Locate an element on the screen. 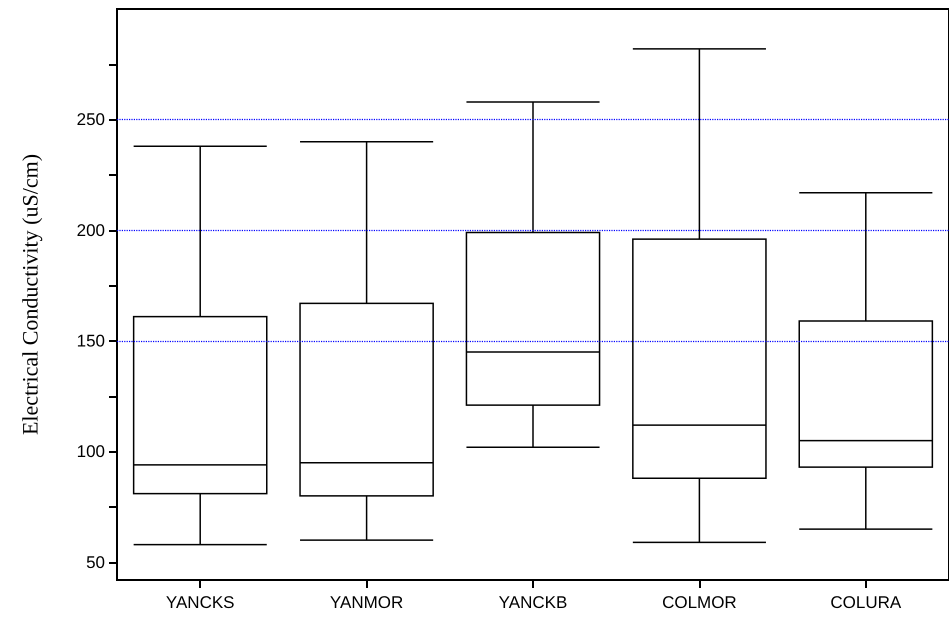 The width and height of the screenshot is (949, 637). x-tick-label: COLURA is located at coordinates (866, 602).